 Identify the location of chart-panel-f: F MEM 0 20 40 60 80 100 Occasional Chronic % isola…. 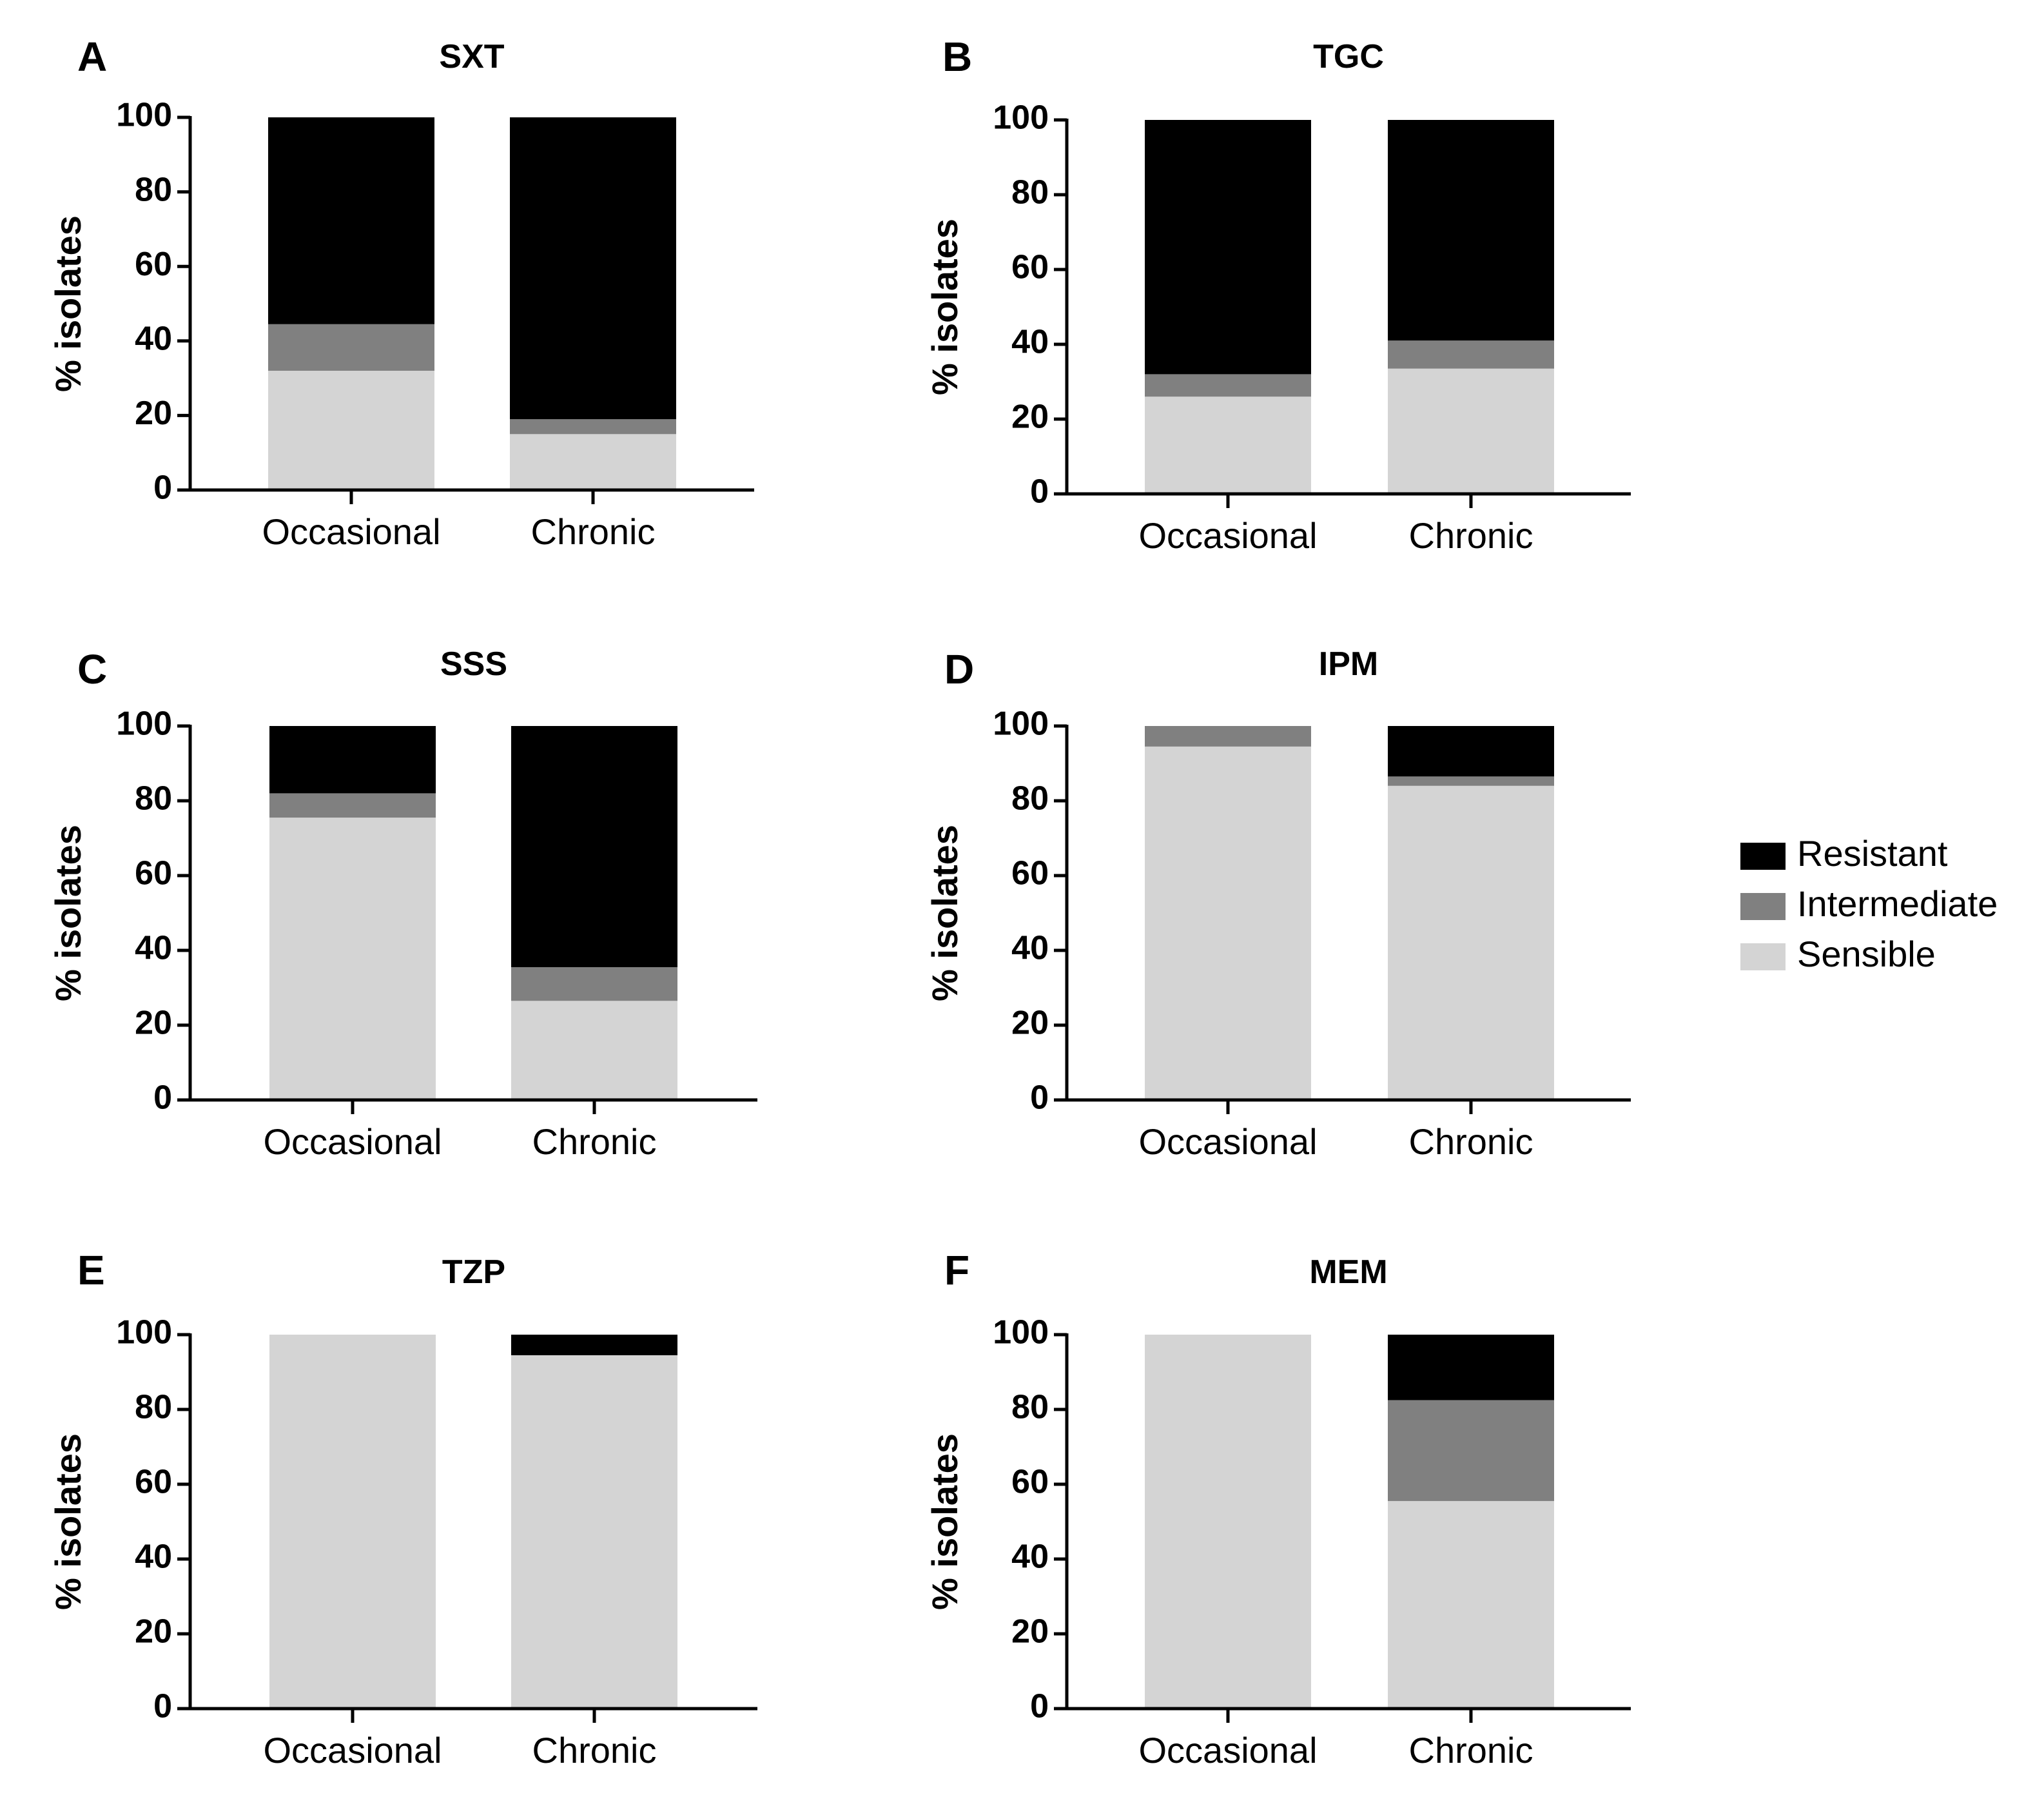
(1277, 1509).